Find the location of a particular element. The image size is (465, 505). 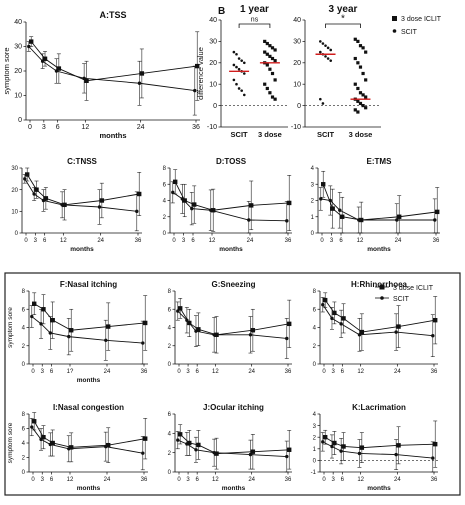

chart-title: C:TNSS is located at coordinates (82, 161).